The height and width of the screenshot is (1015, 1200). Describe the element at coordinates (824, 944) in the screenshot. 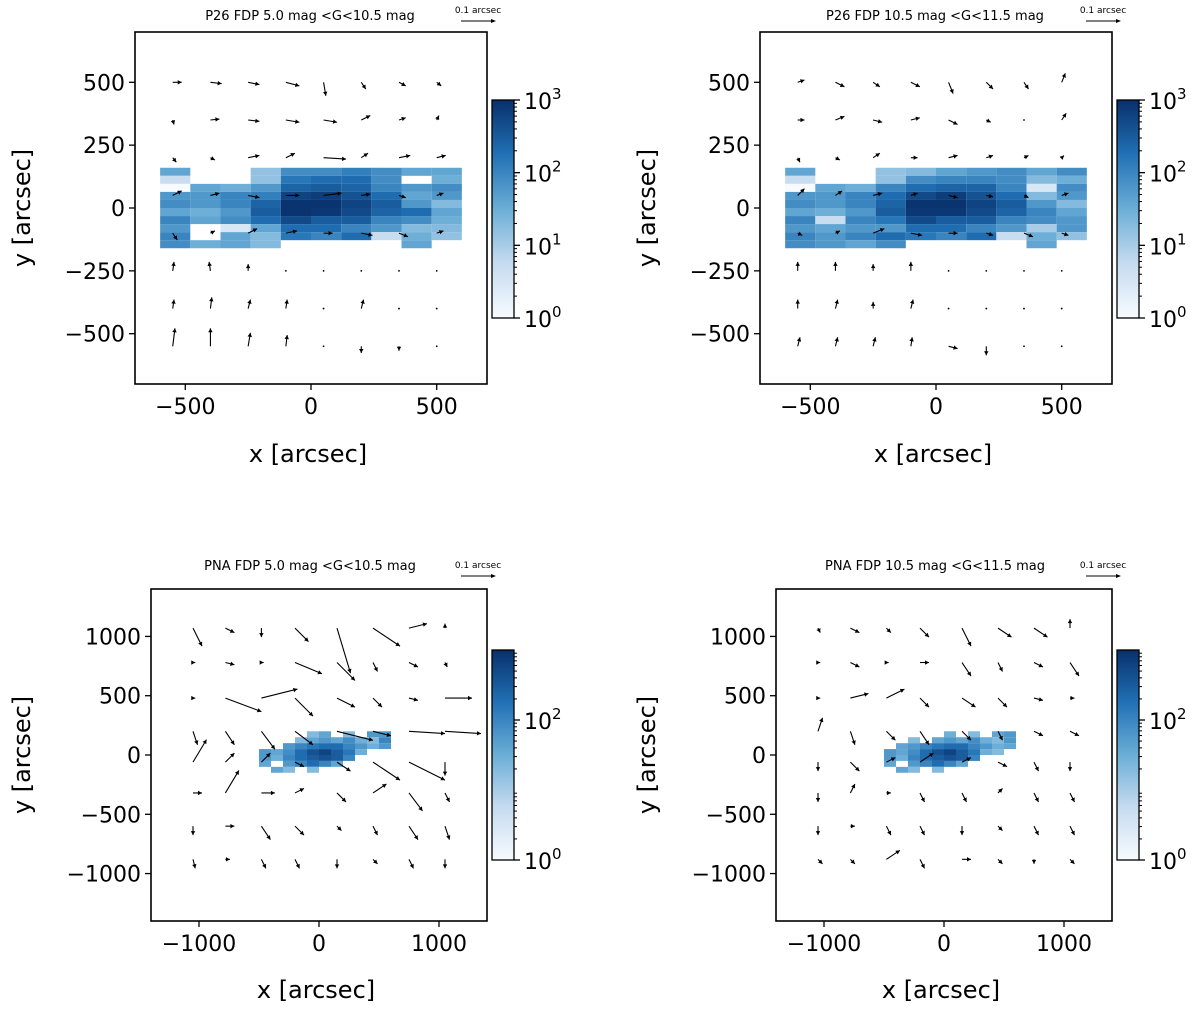

I see `x-tick-label: −1000` at that location.